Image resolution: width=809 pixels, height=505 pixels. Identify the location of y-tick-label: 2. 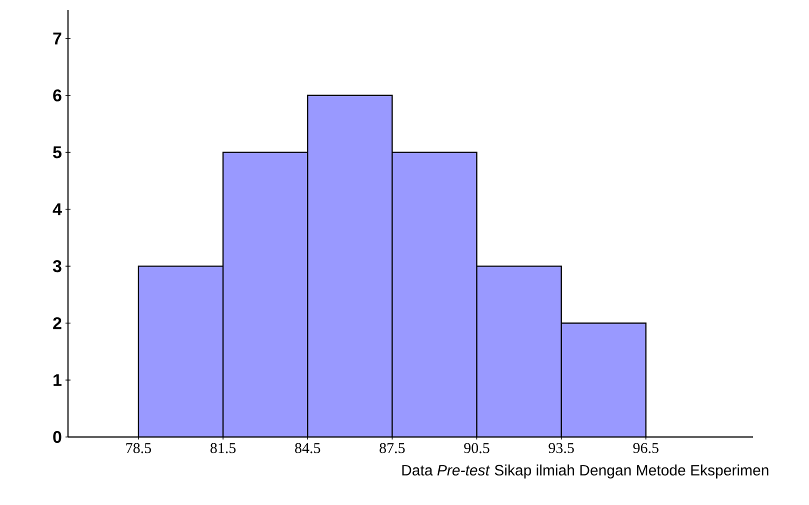
(57, 323).